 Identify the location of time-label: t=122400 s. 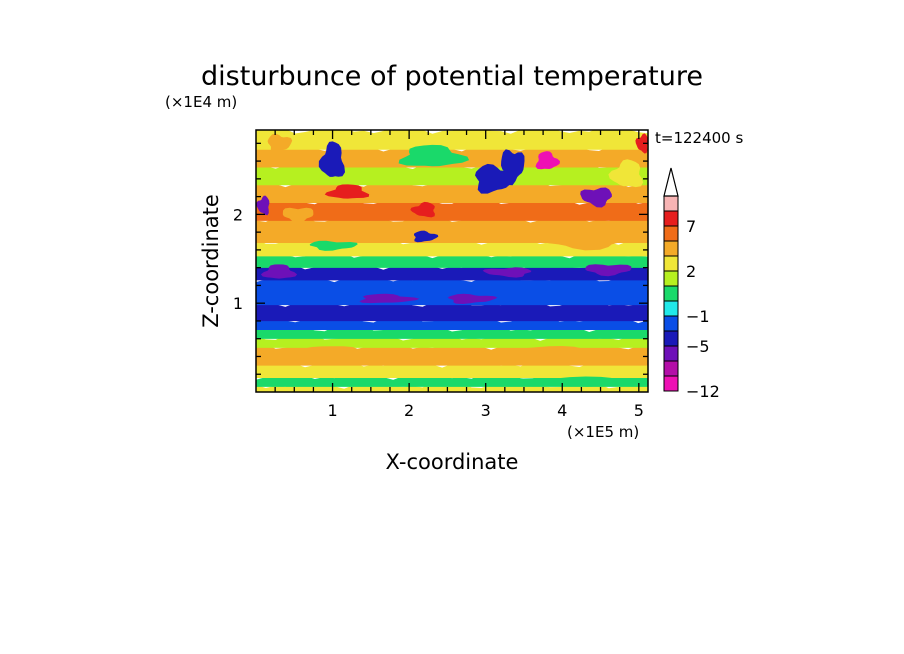
(699, 138).